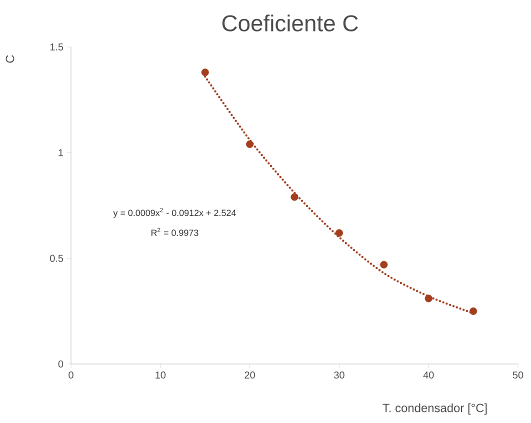 This screenshot has width=531, height=423. I want to click on y-tick-label: 1.5, so click(57, 47).